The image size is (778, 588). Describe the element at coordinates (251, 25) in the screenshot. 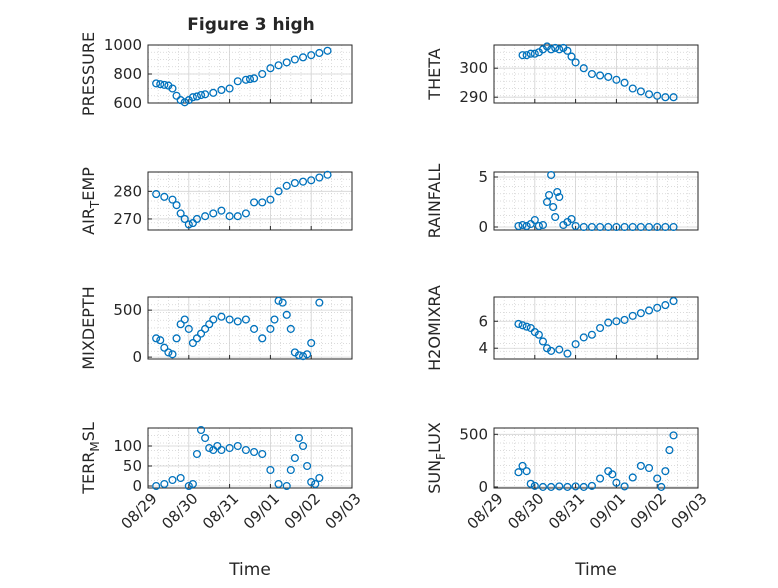

I see `figure-title: Figure 3 high` at that location.